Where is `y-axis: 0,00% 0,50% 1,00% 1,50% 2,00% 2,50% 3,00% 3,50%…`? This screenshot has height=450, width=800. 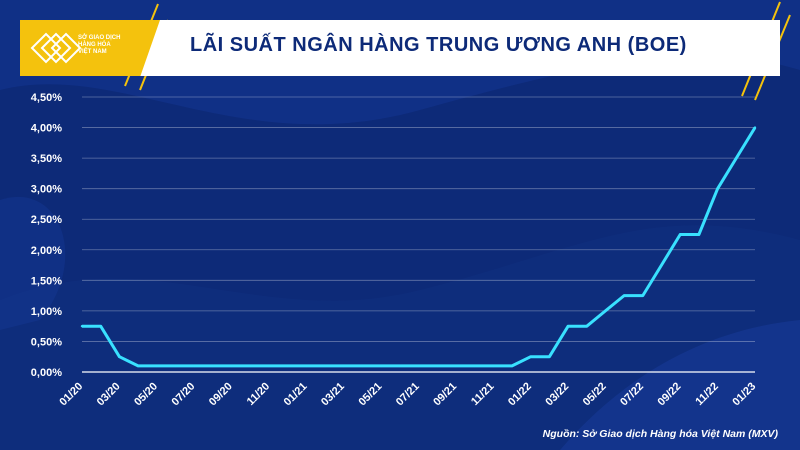
y-axis: 0,00% 0,50% 1,00% 1,50% 2,00% 2,50% 3,00% 3,50%… is located at coordinates (46, 235).